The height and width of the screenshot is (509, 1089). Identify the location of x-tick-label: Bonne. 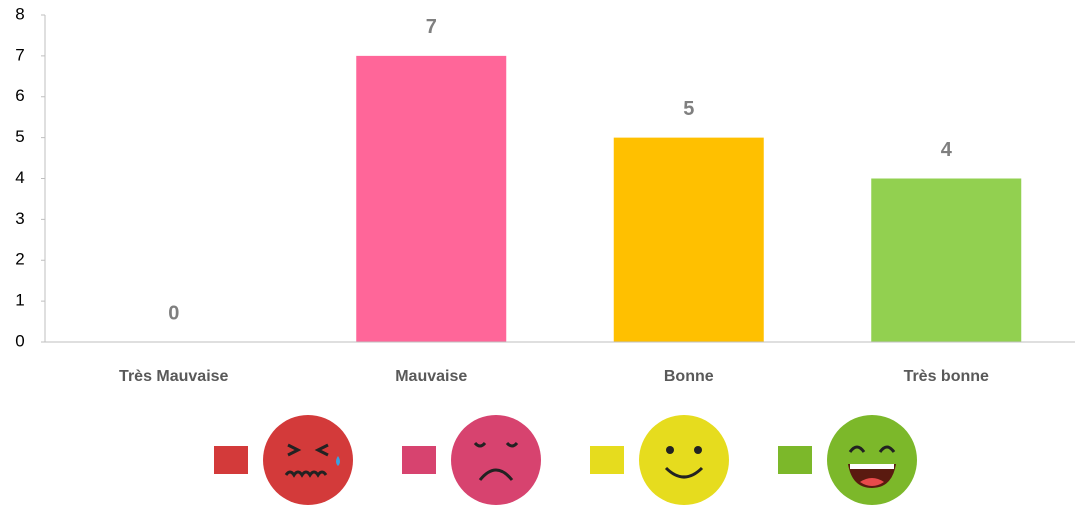
(689, 376).